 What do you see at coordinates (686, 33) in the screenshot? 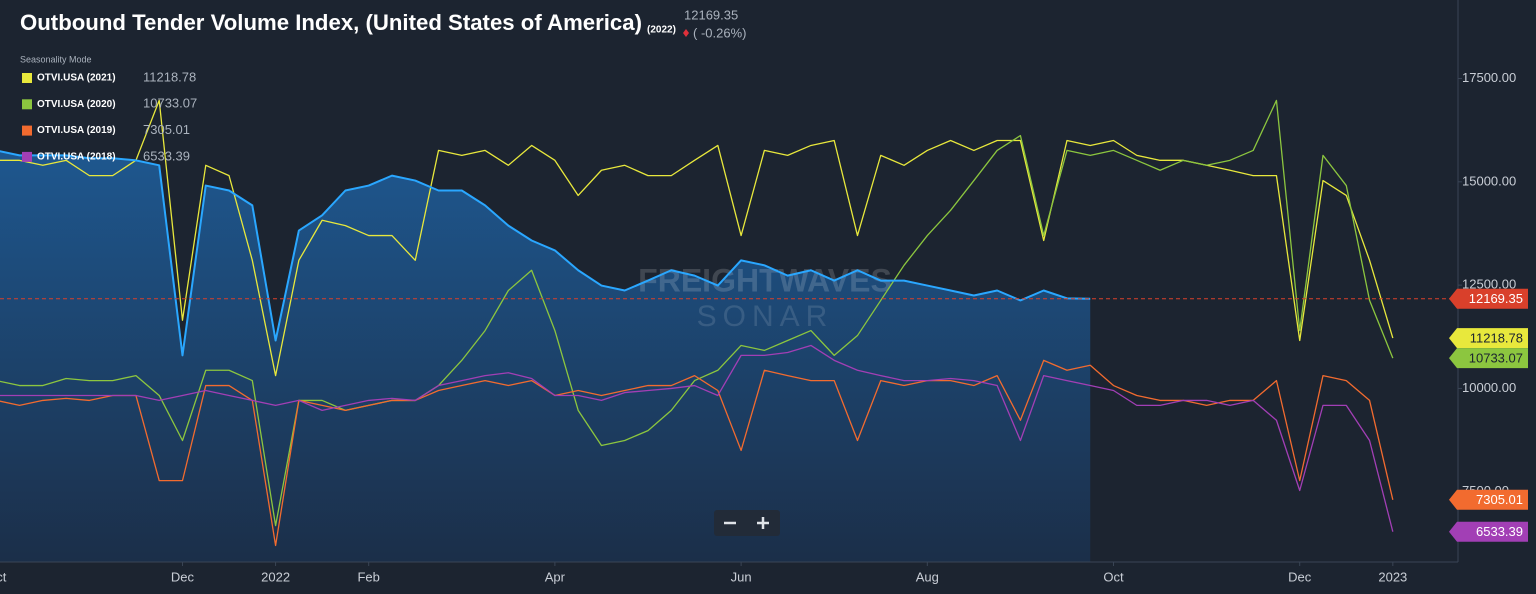
I see `change-icon` at bounding box center [686, 33].